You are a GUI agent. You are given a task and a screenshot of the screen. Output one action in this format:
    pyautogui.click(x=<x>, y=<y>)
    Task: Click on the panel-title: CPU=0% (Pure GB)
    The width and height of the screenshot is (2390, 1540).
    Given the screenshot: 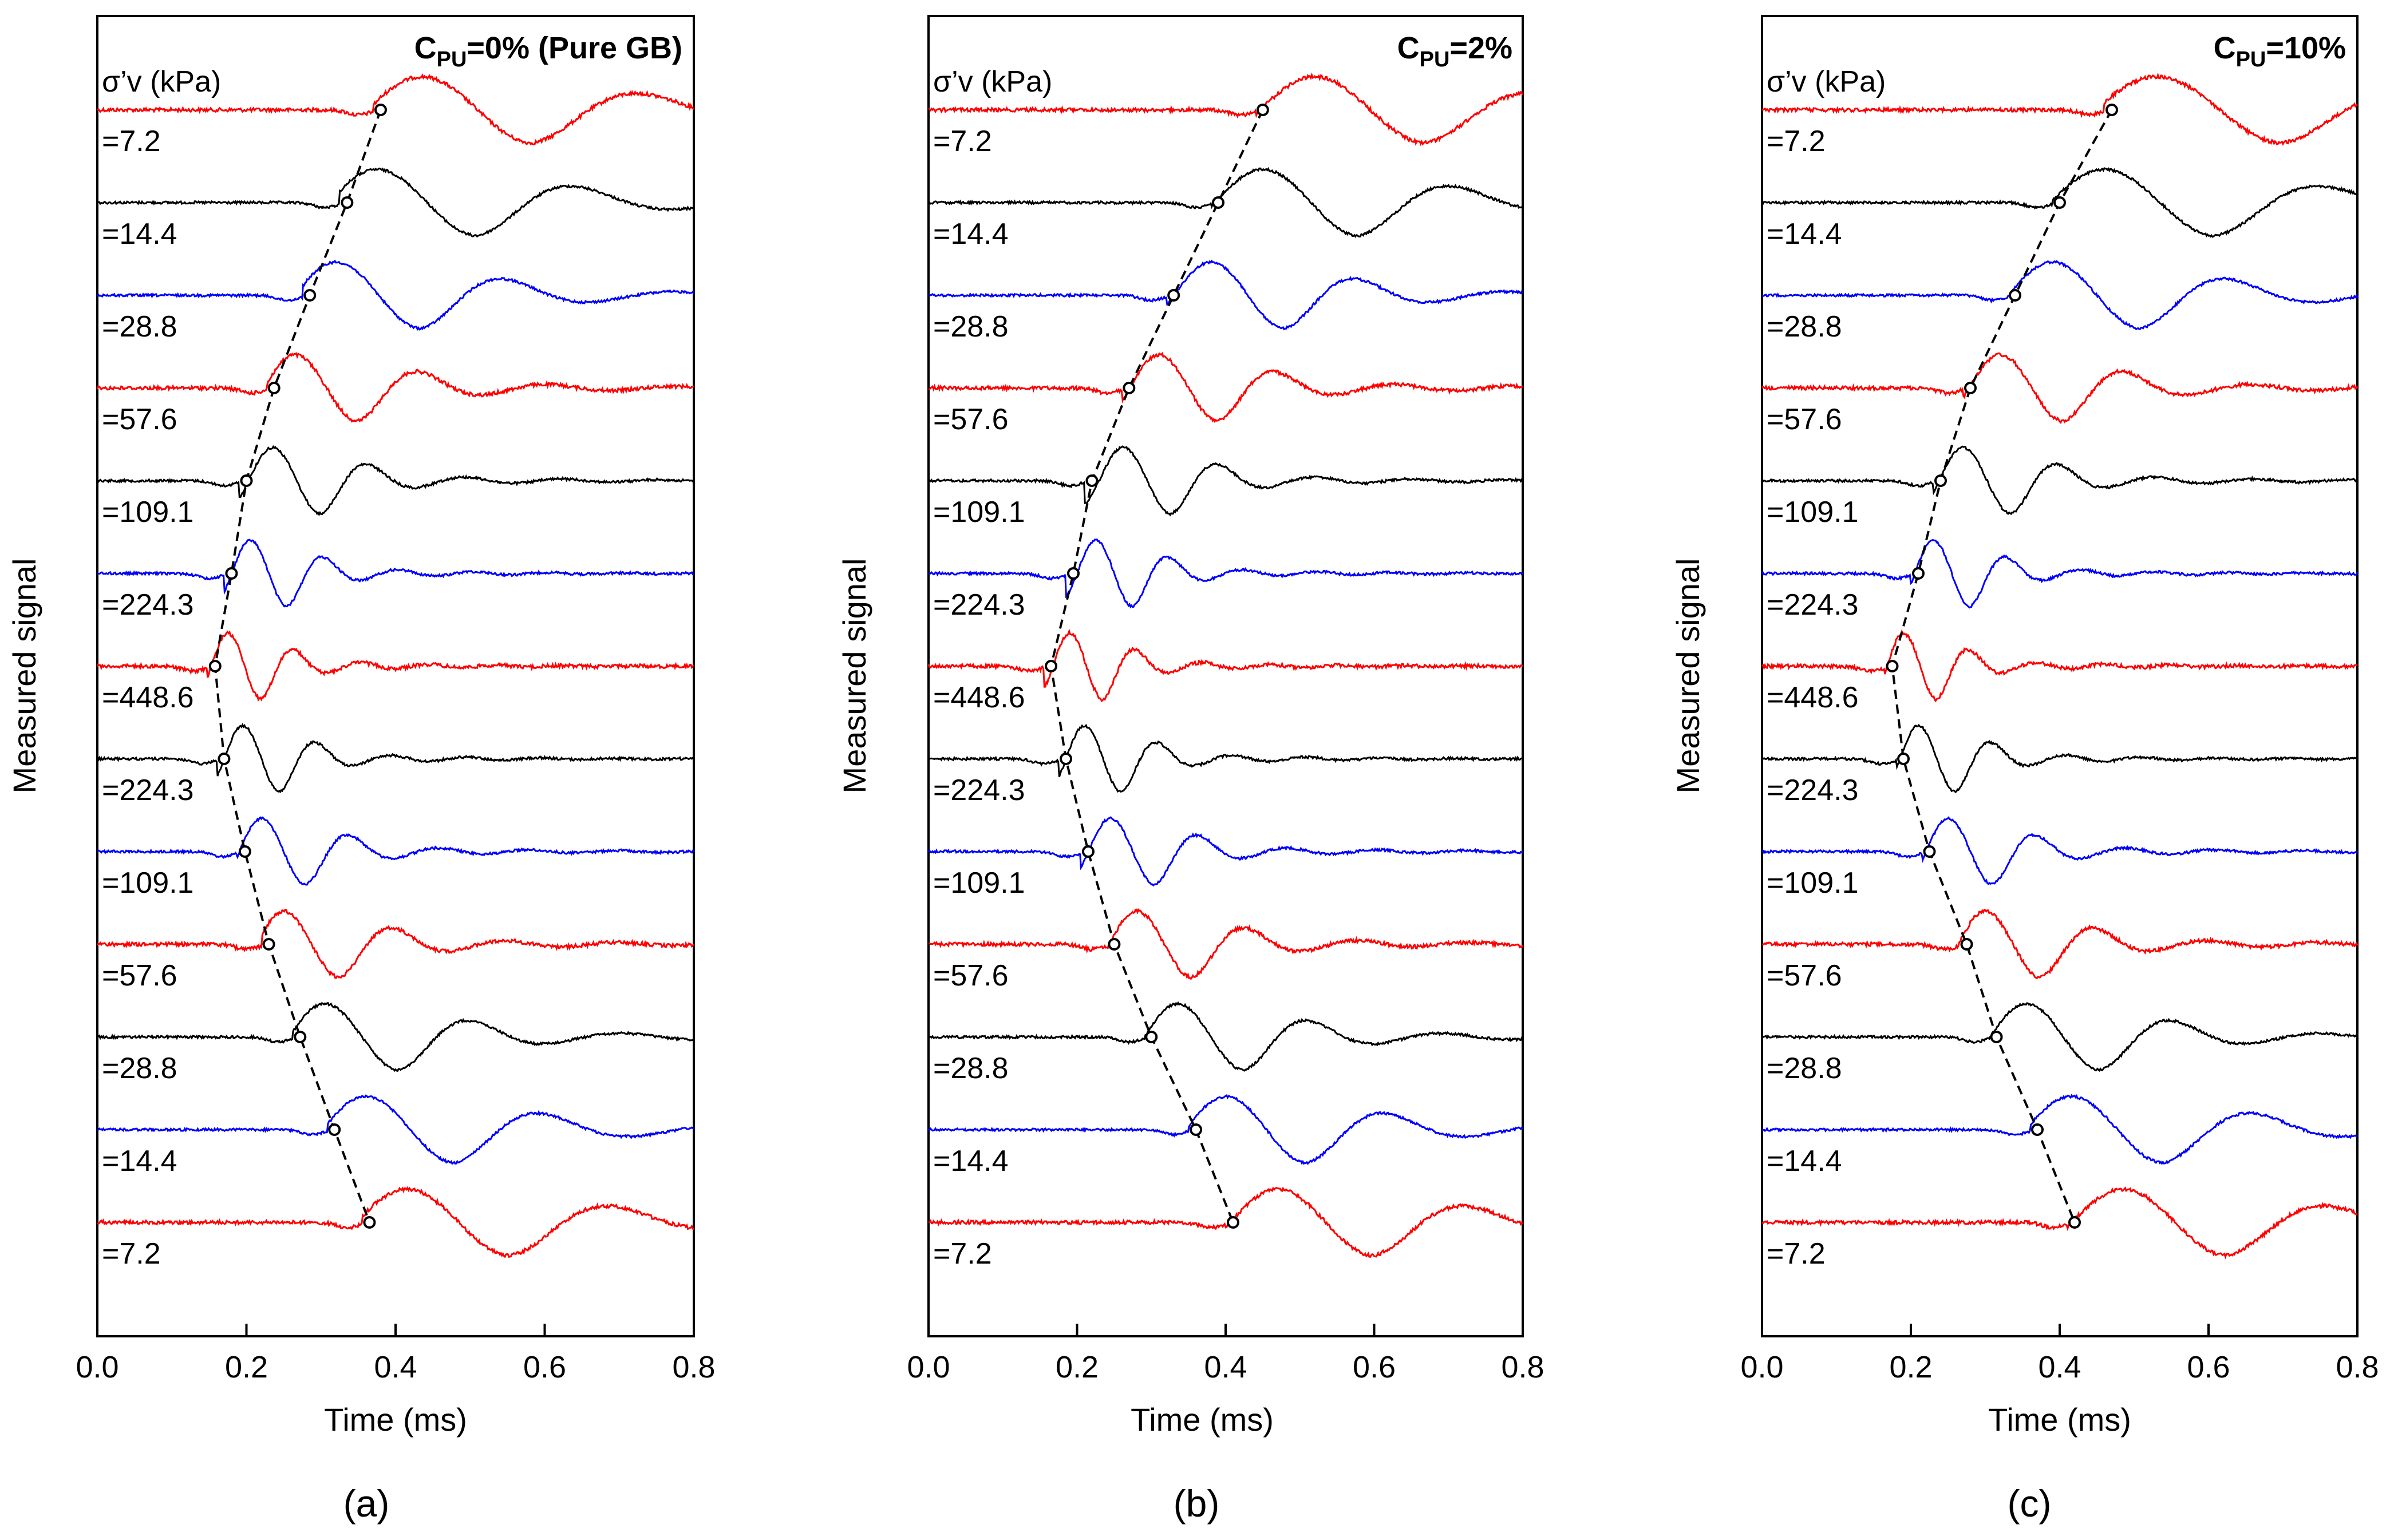 What is the action you would take?
    pyautogui.click(x=548, y=52)
    